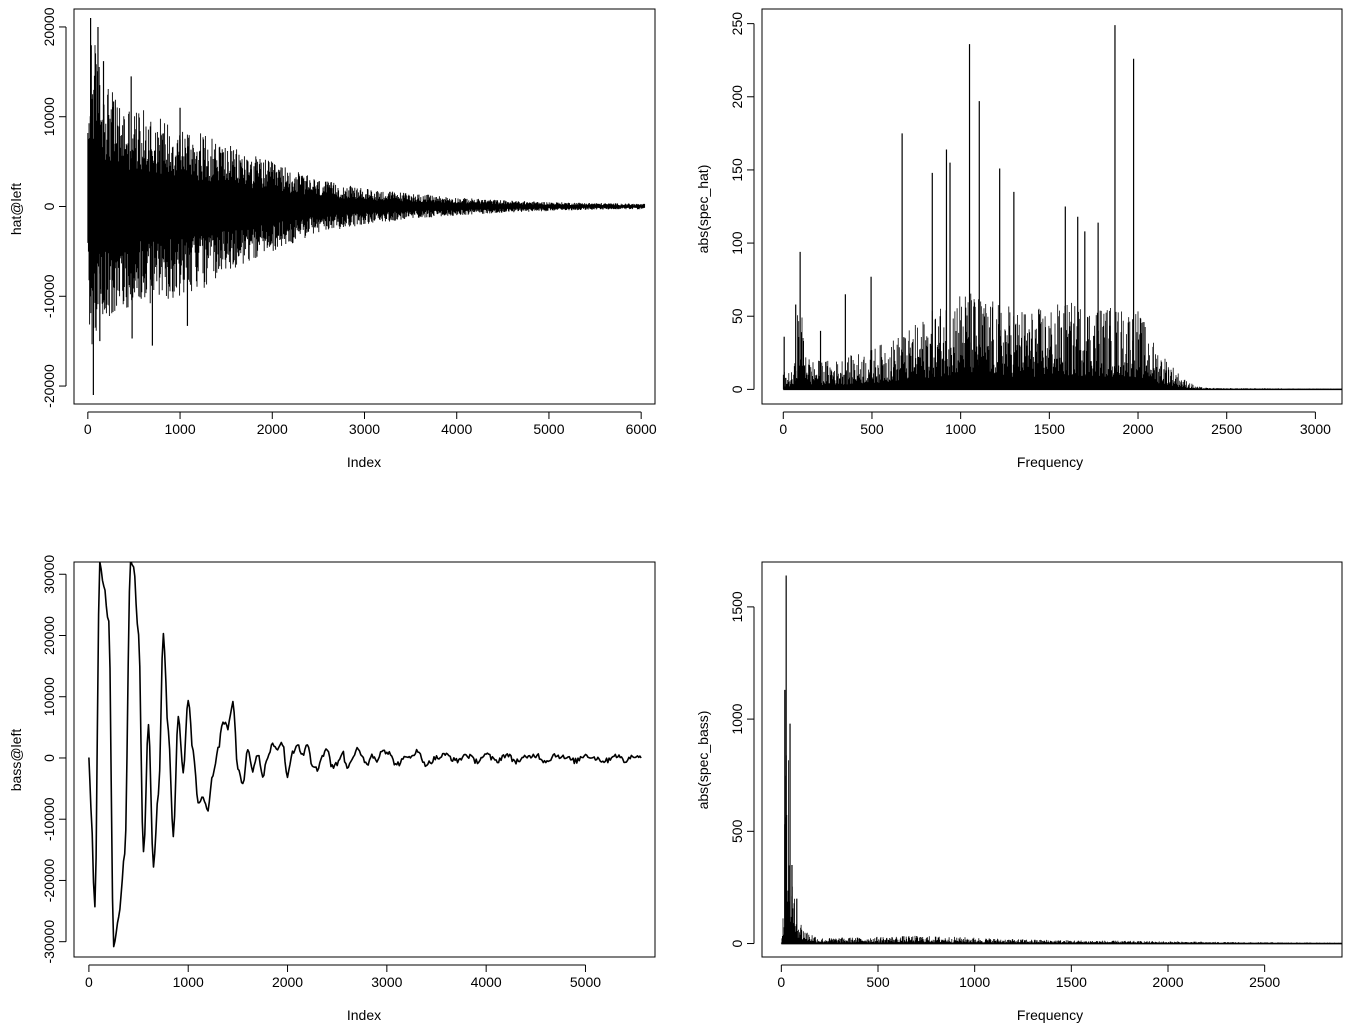 The width and height of the screenshot is (1349, 1028). Describe the element at coordinates (1049, 429) in the screenshot. I see `hat-spectrum-x-tick-label: 1500` at that location.